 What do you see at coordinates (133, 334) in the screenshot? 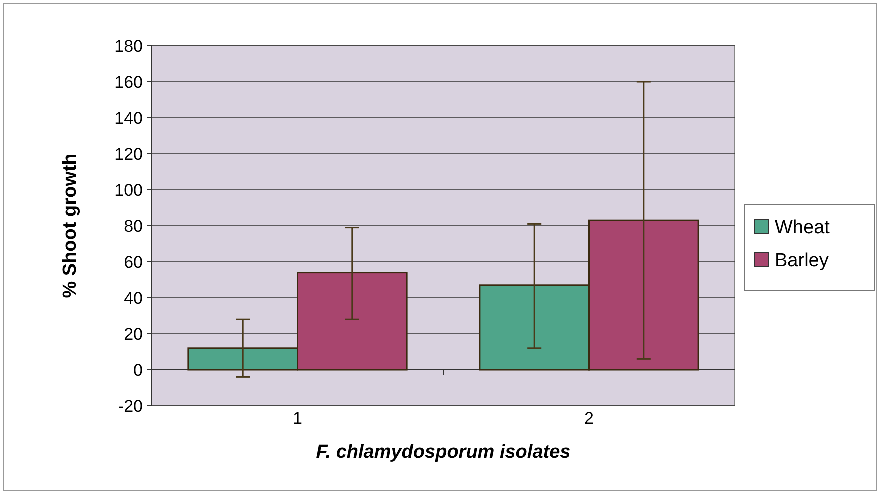
I see `y-tick-label: 20` at bounding box center [133, 334].